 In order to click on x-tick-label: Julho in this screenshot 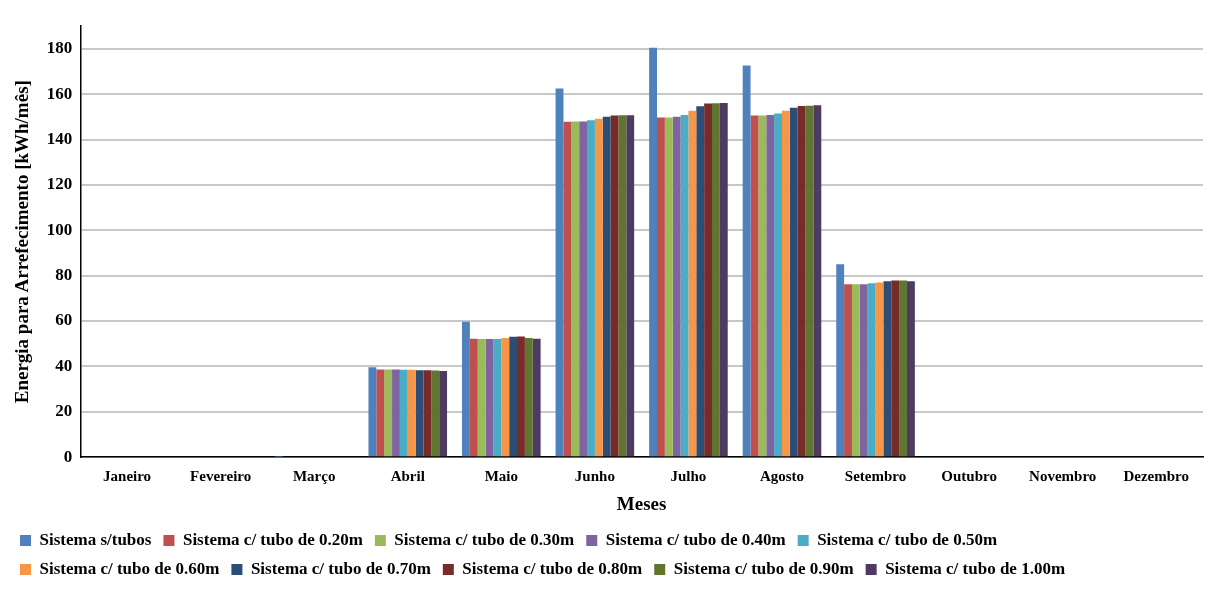, I will do `click(688, 476)`.